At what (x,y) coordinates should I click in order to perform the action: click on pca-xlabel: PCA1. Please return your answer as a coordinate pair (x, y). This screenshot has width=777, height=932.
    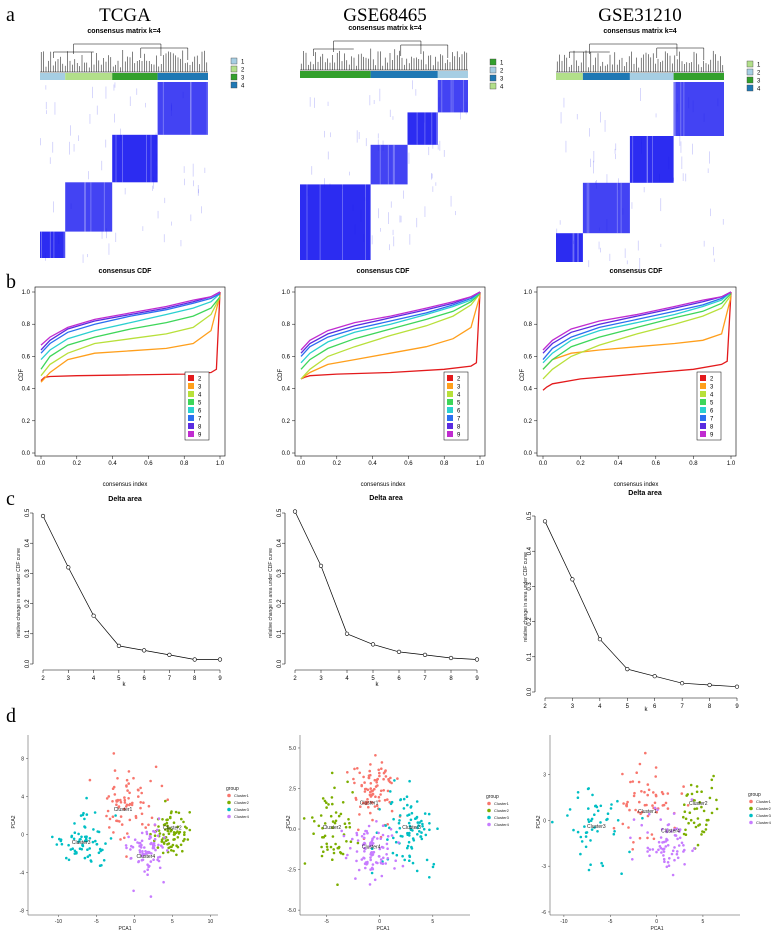
    Looking at the image, I should click on (382, 929).